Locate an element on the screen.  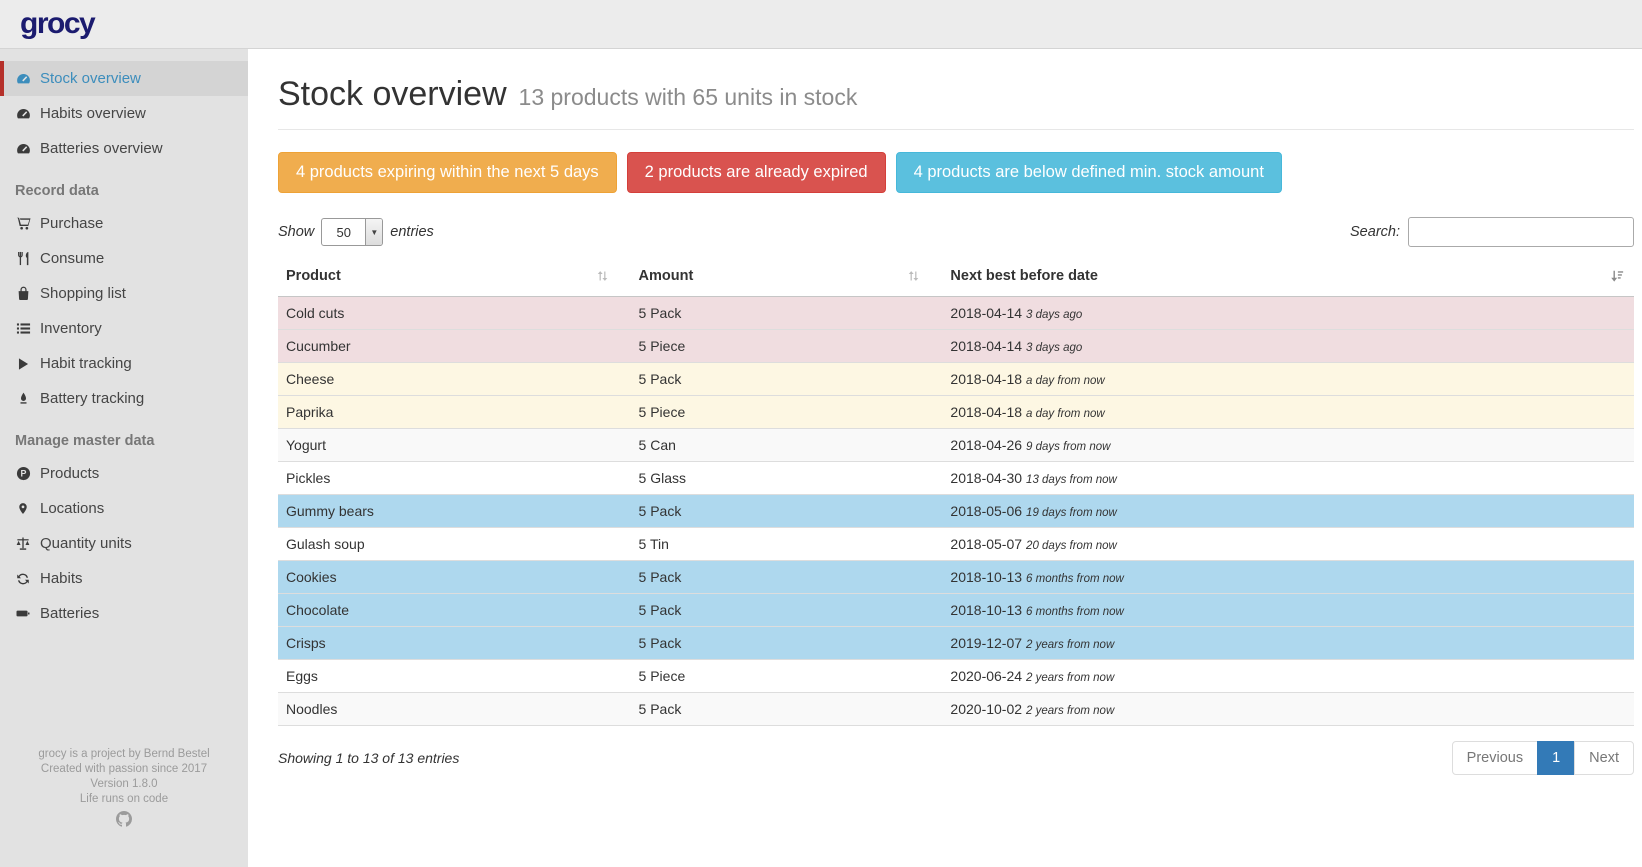
cell-product: Eggs is located at coordinates (454, 676).